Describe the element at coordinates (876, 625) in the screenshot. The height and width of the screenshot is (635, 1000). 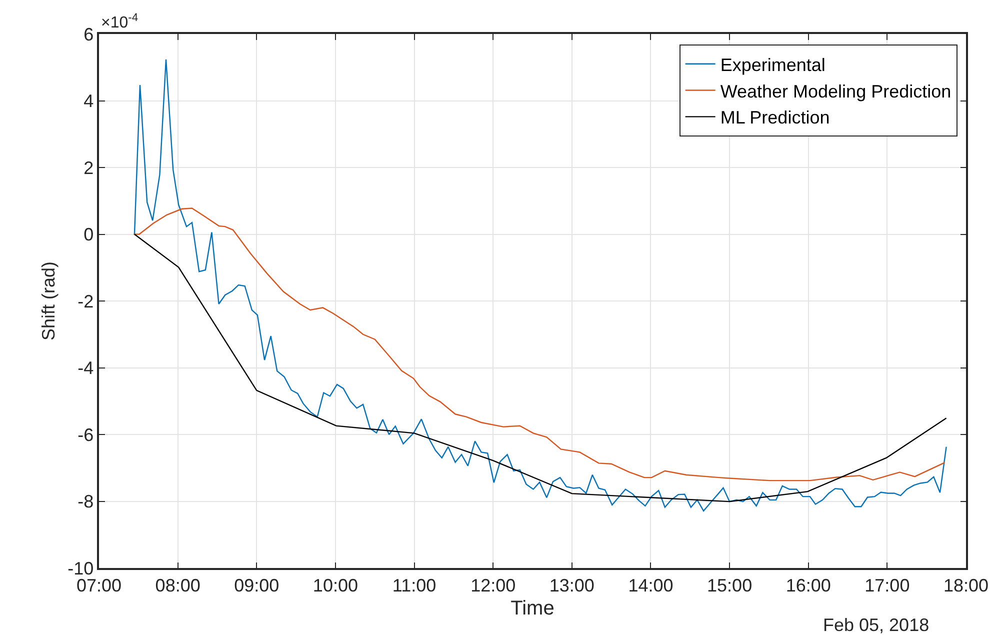
I see `text: Feb 05, 2018` at that location.